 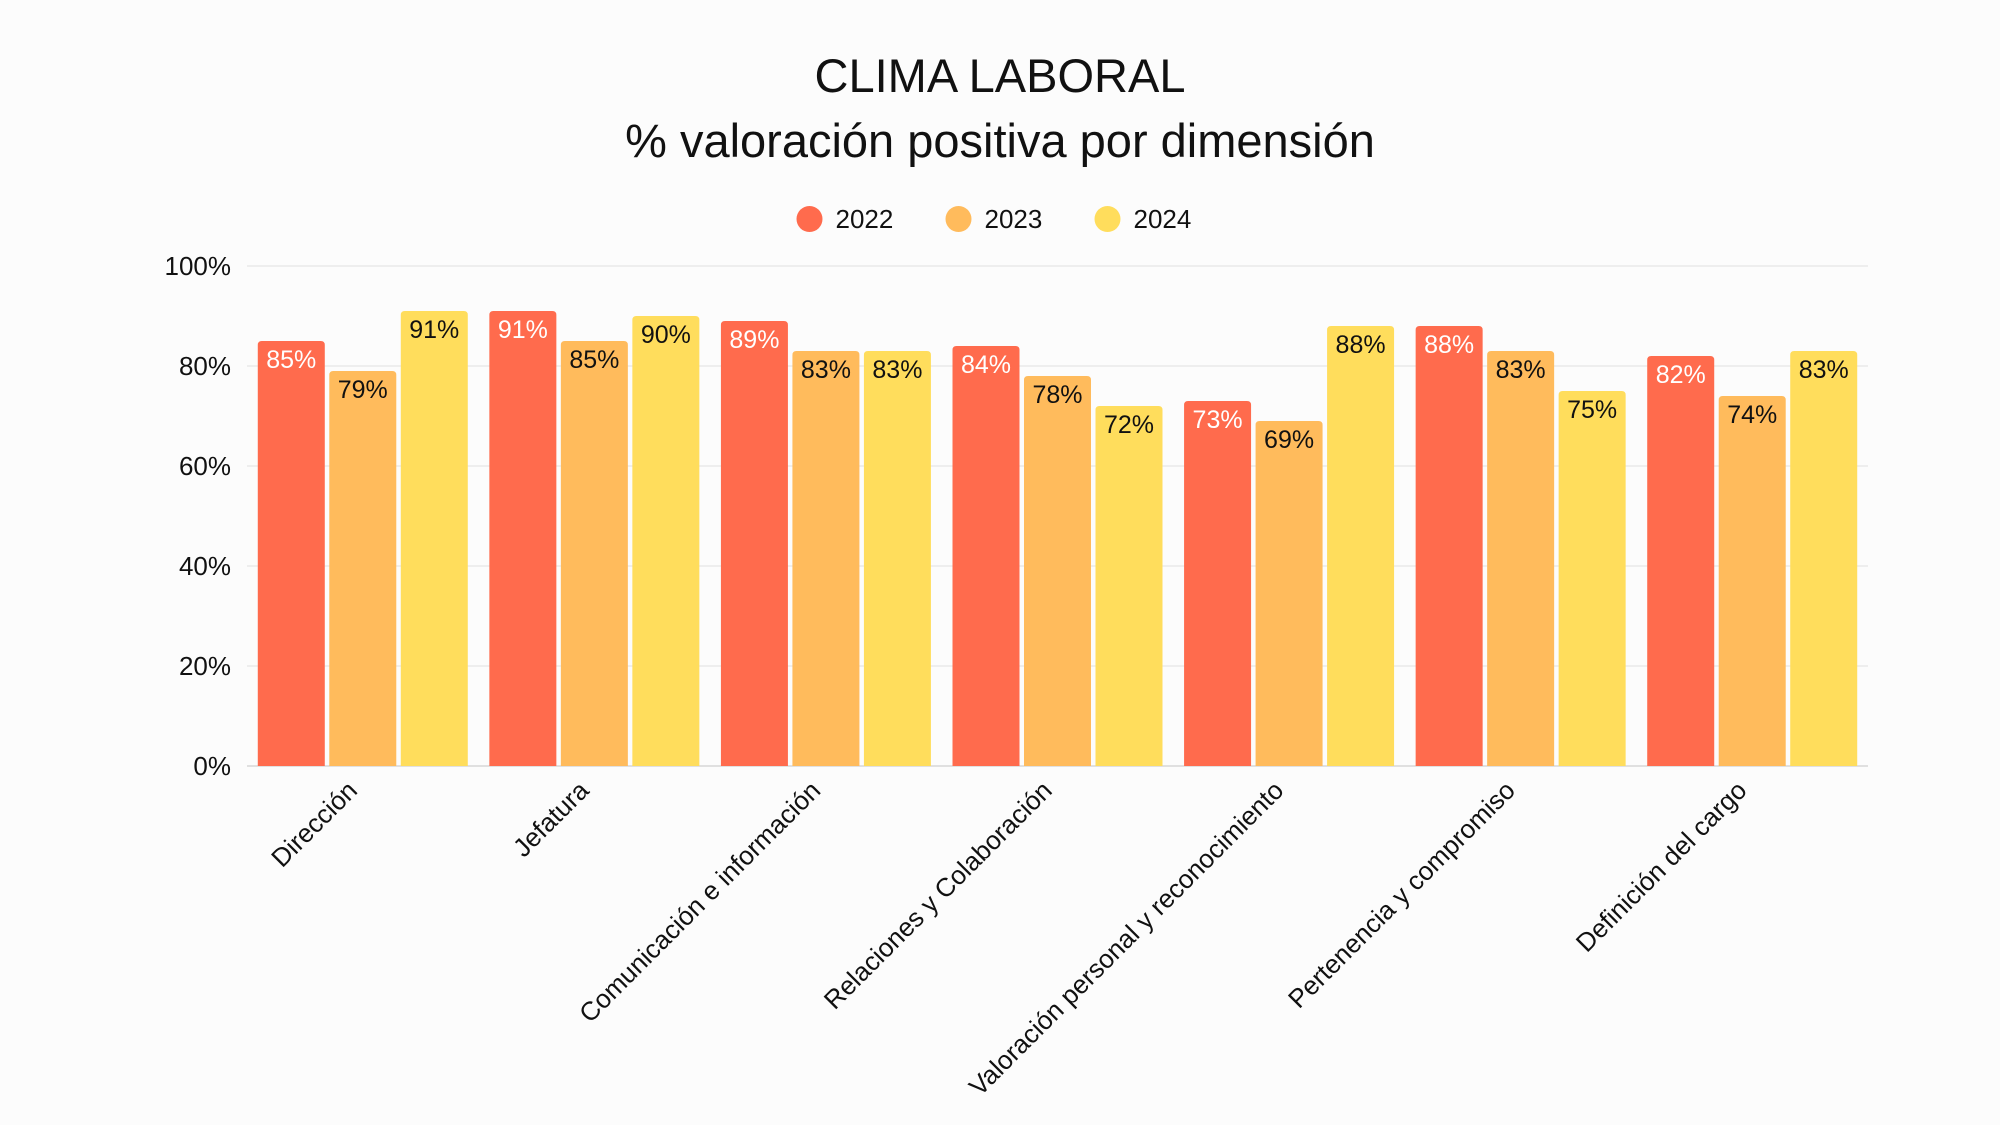 What do you see at coordinates (1000, 75) in the screenshot?
I see `chart-title: CLIMA LABORAL` at bounding box center [1000, 75].